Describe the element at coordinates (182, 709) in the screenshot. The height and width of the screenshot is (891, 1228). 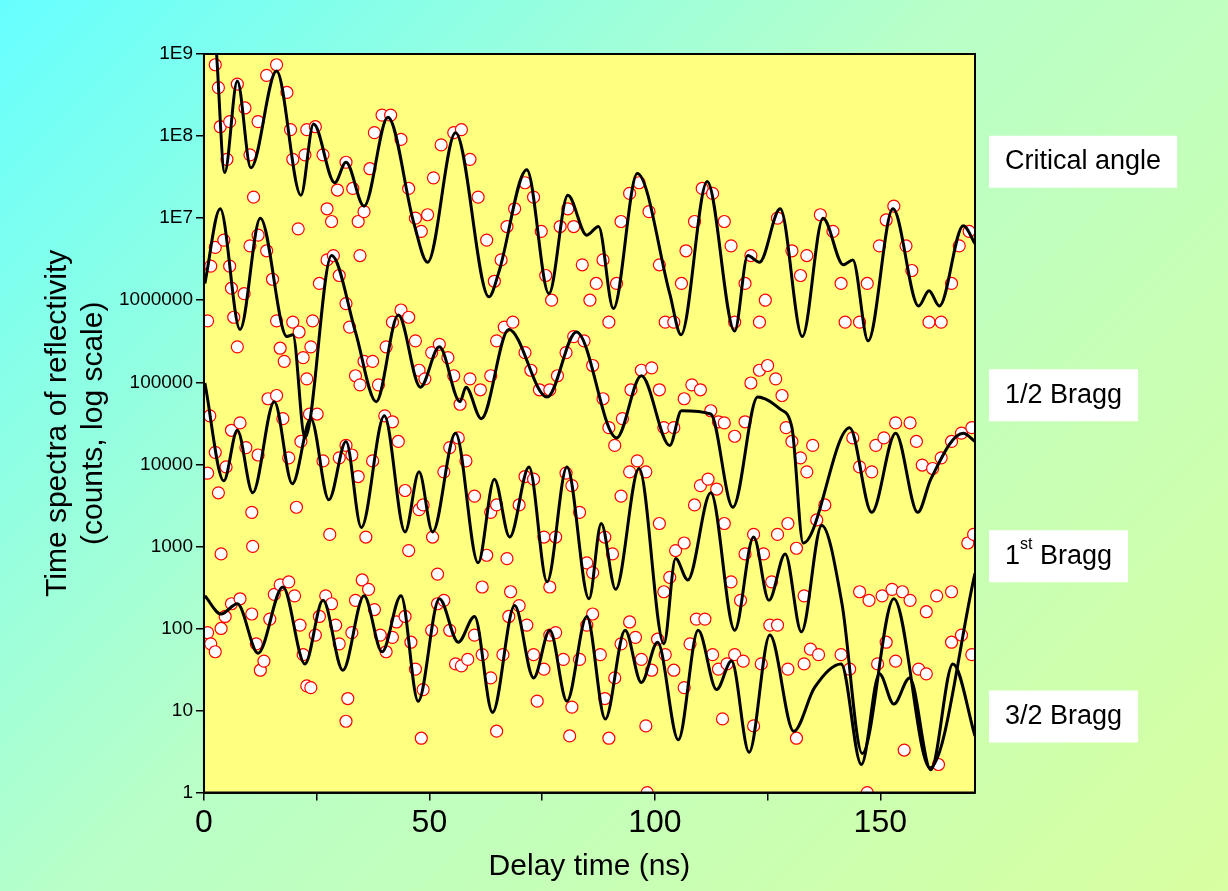
I see `y-tick-label: 10` at that location.